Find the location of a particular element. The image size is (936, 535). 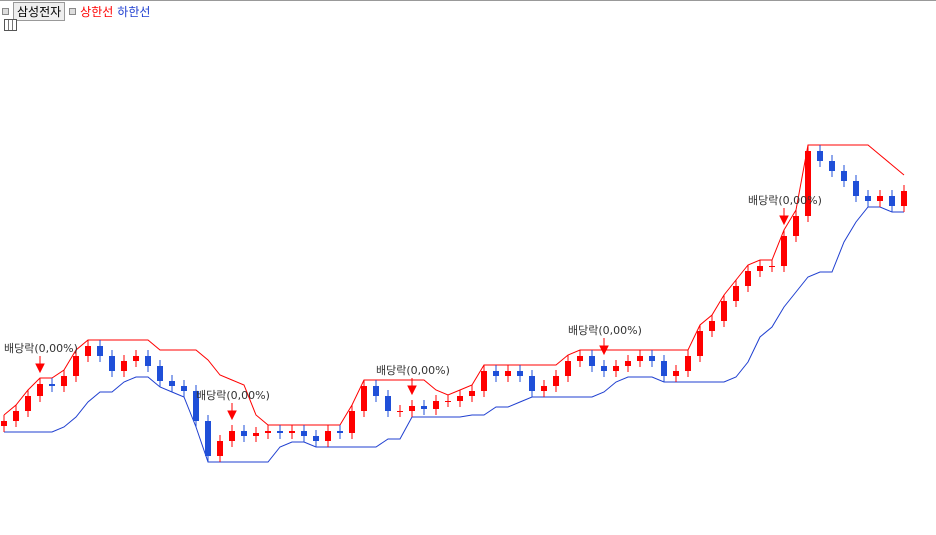

legend-entry: 상한선 is located at coordinates (97, 12).